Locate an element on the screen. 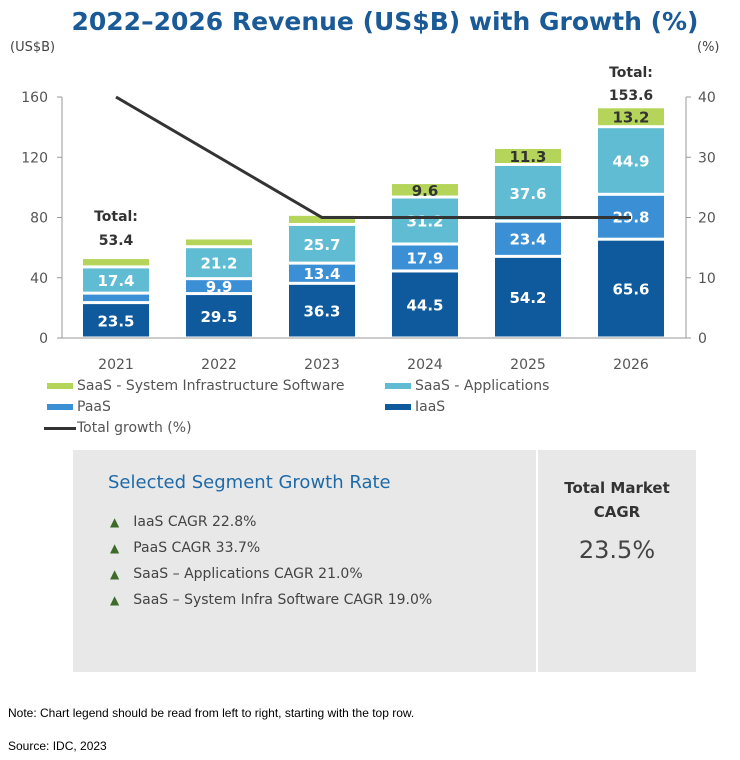 This screenshot has height=760, width=740. segment-growth-title: Selected Segment Growth Rate is located at coordinates (249, 482).